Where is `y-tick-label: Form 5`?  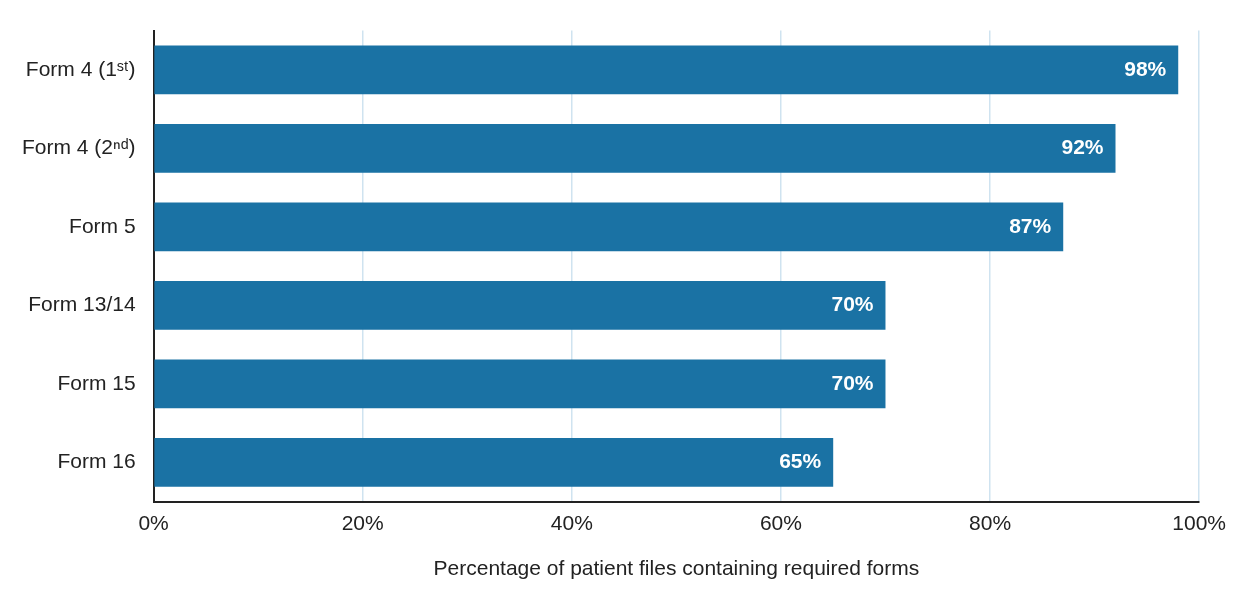 y-tick-label: Form 5 is located at coordinates (102, 225).